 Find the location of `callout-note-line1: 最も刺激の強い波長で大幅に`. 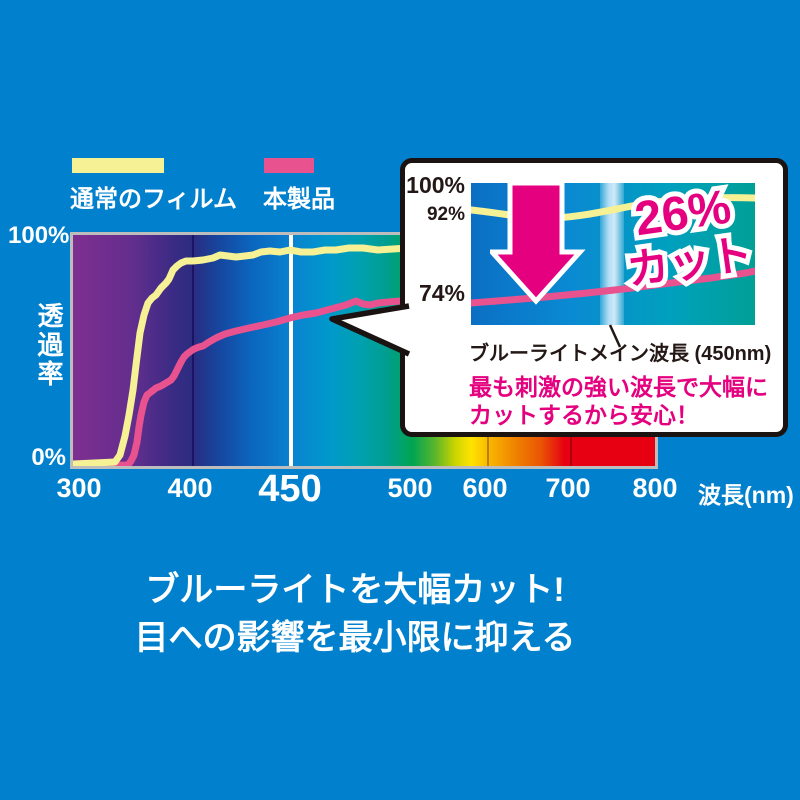

callout-note-line1: 最も刺激の強い波長で大幅に is located at coordinates (618, 387).